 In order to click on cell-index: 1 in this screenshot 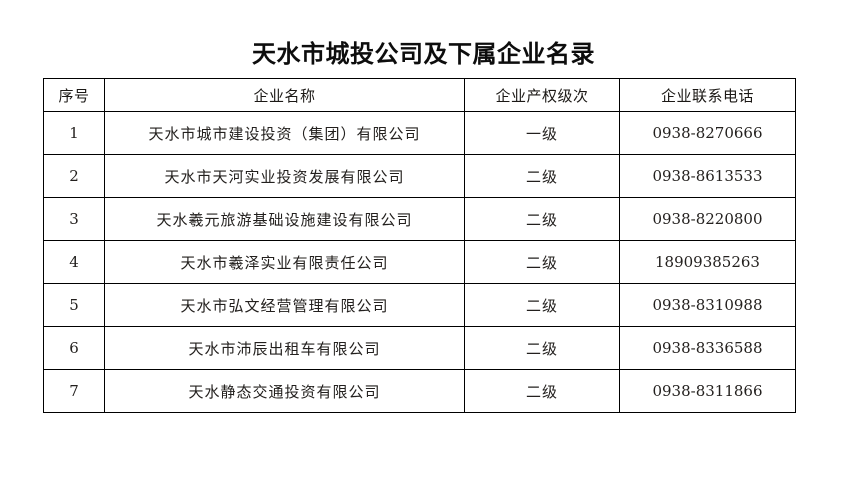, I will do `click(74, 133)`.